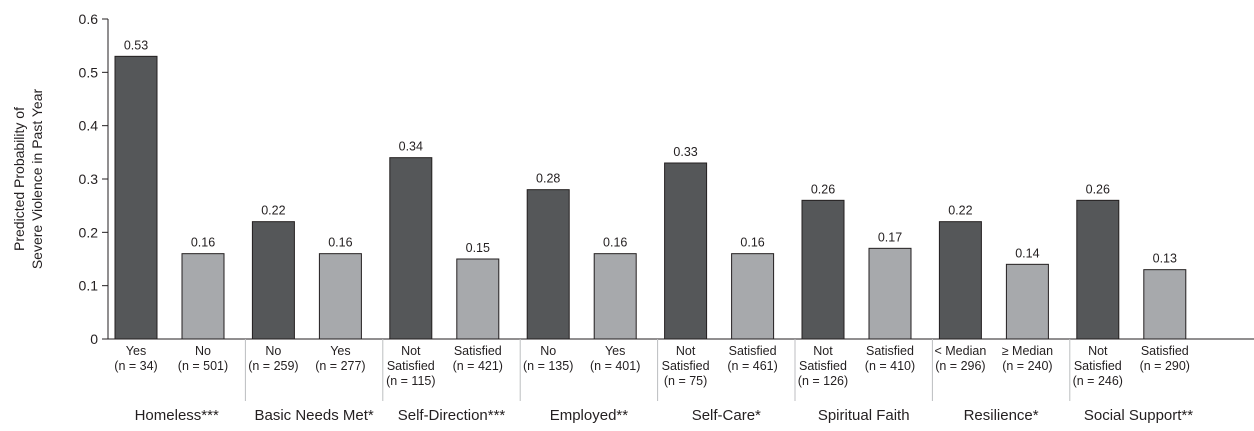  Describe the element at coordinates (1165, 366) in the screenshot. I see `x-category-label: (n = 290)` at that location.